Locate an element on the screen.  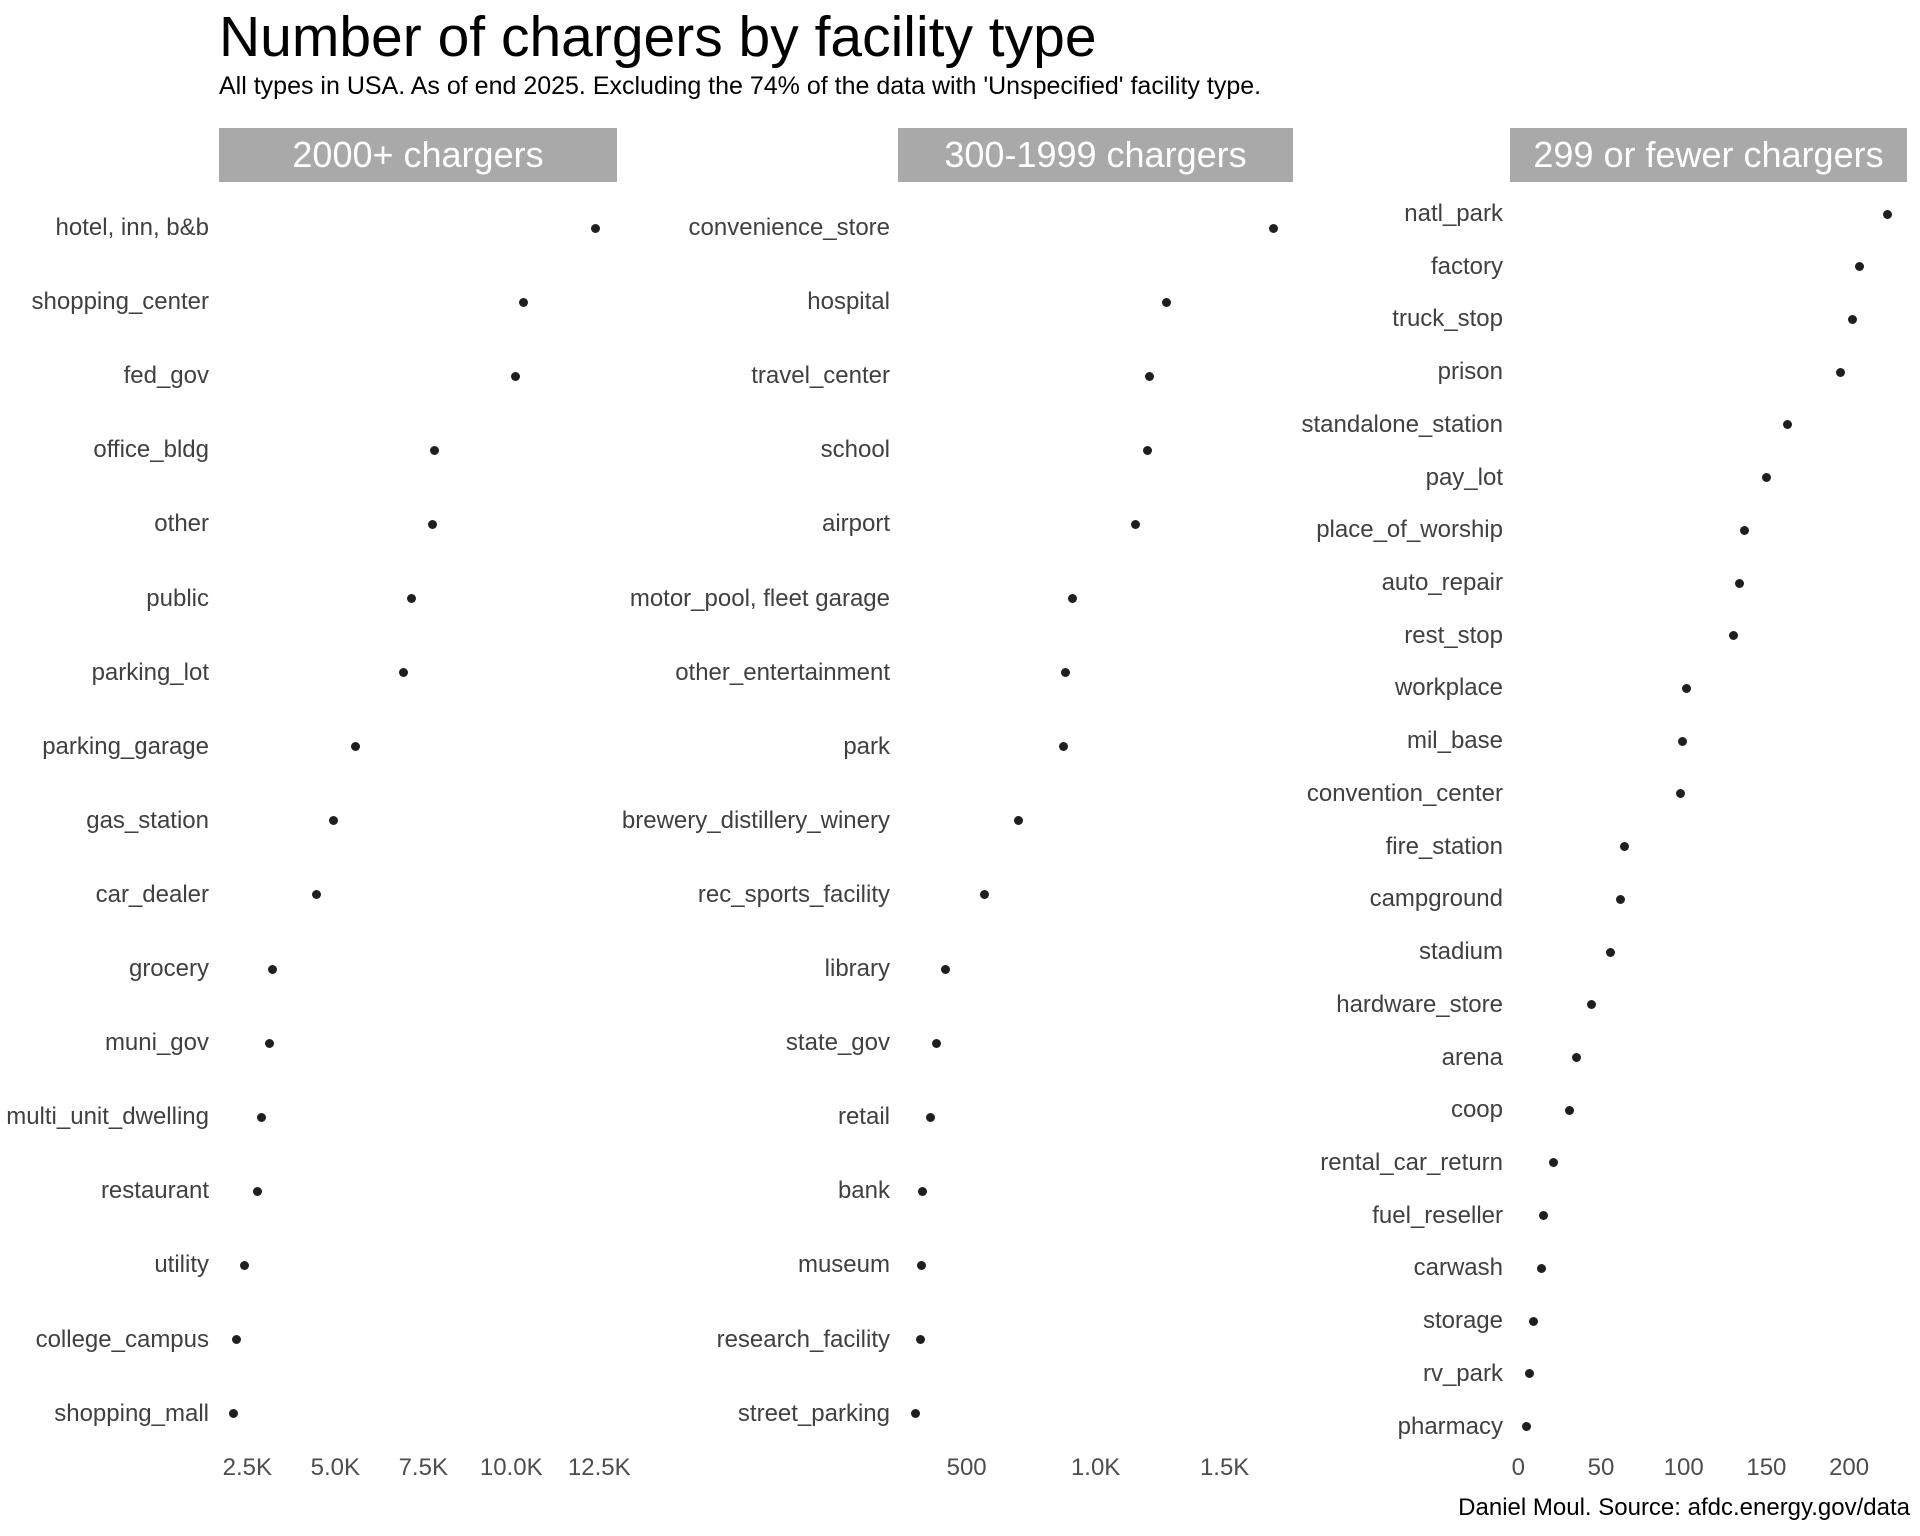
category-label: hotel, inn, b&b is located at coordinates (132, 227).